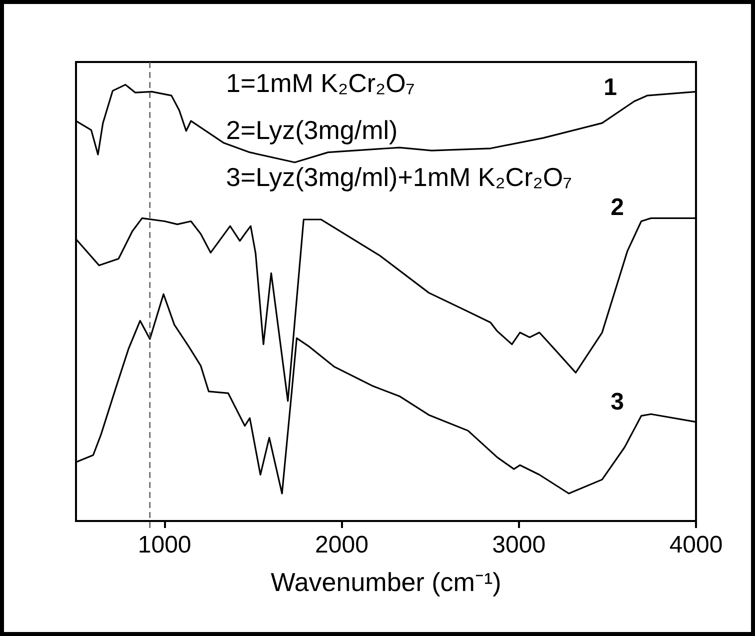 Image resolution: width=755 pixels, height=636 pixels. I want to click on series-label: 2, so click(617, 207).